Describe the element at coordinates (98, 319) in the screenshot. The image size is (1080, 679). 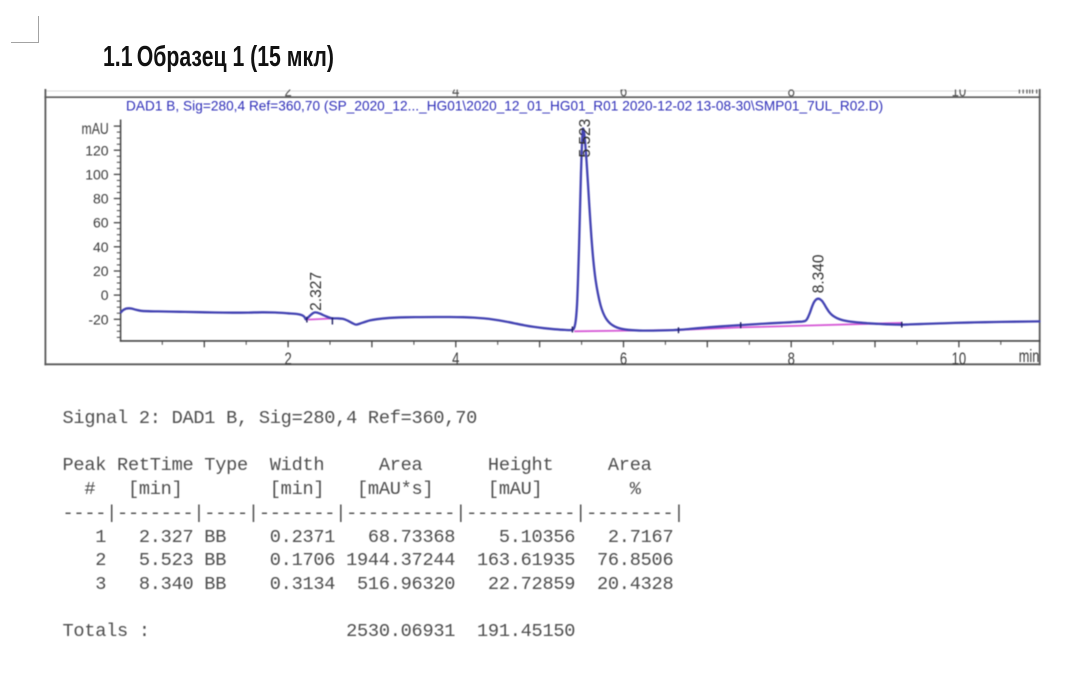
I see `svg-text: -20` at that location.